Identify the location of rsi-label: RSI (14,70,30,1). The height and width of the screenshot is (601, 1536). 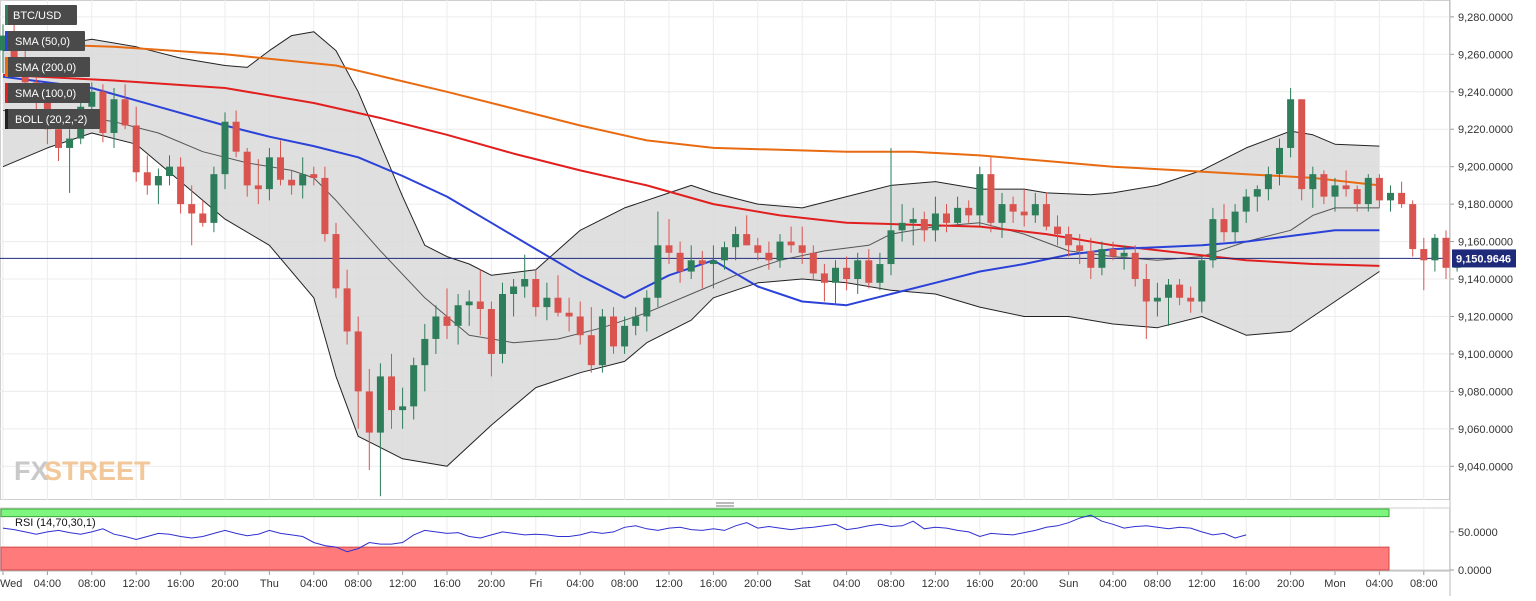
(55, 523).